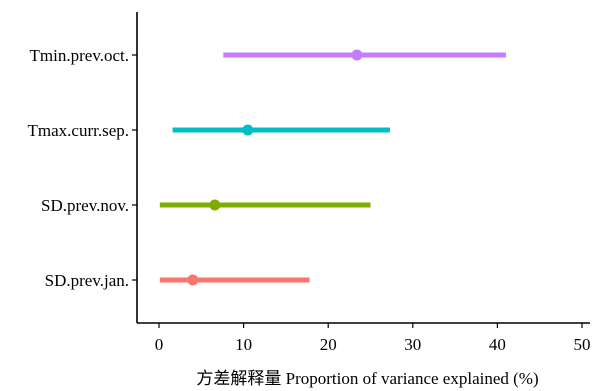  I want to click on y-tick-label-1: Tmax.curr.sep., so click(79, 130).